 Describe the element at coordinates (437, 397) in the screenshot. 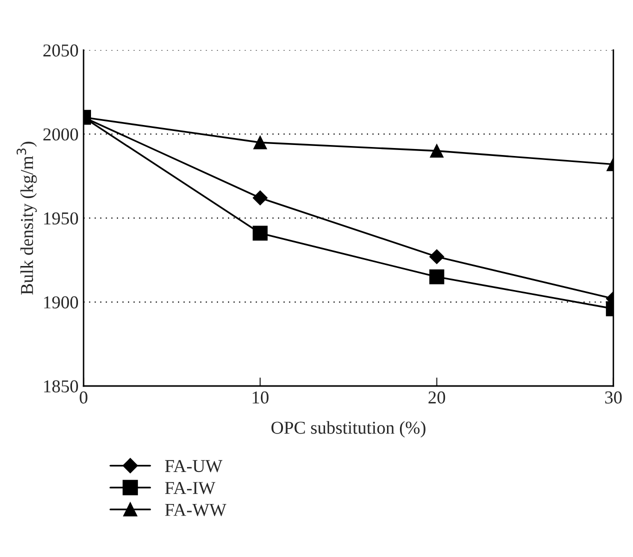

I see `x-tick-label: 20` at that location.